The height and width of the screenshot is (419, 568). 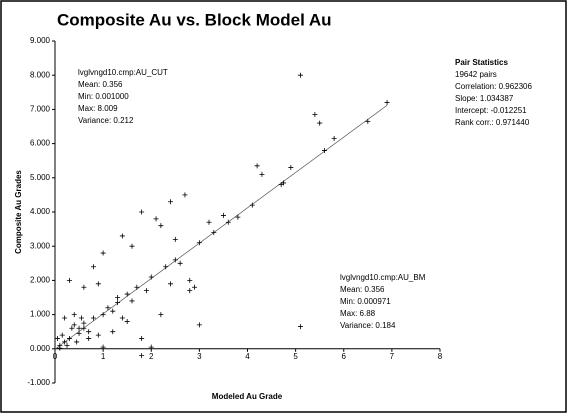 I want to click on stats-text: Max: 6.88, so click(x=358, y=313).